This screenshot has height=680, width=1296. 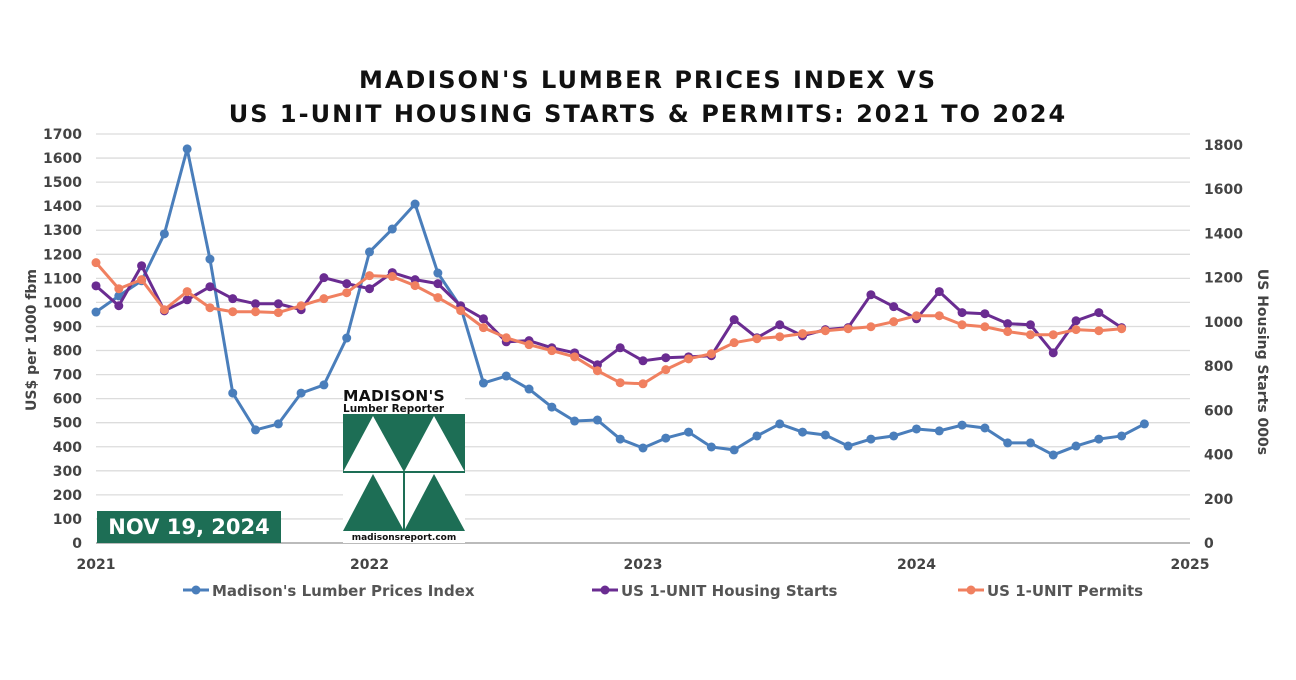 What do you see at coordinates (62, 135) in the screenshot?
I see `y-left-tick-label: 1700` at bounding box center [62, 135].